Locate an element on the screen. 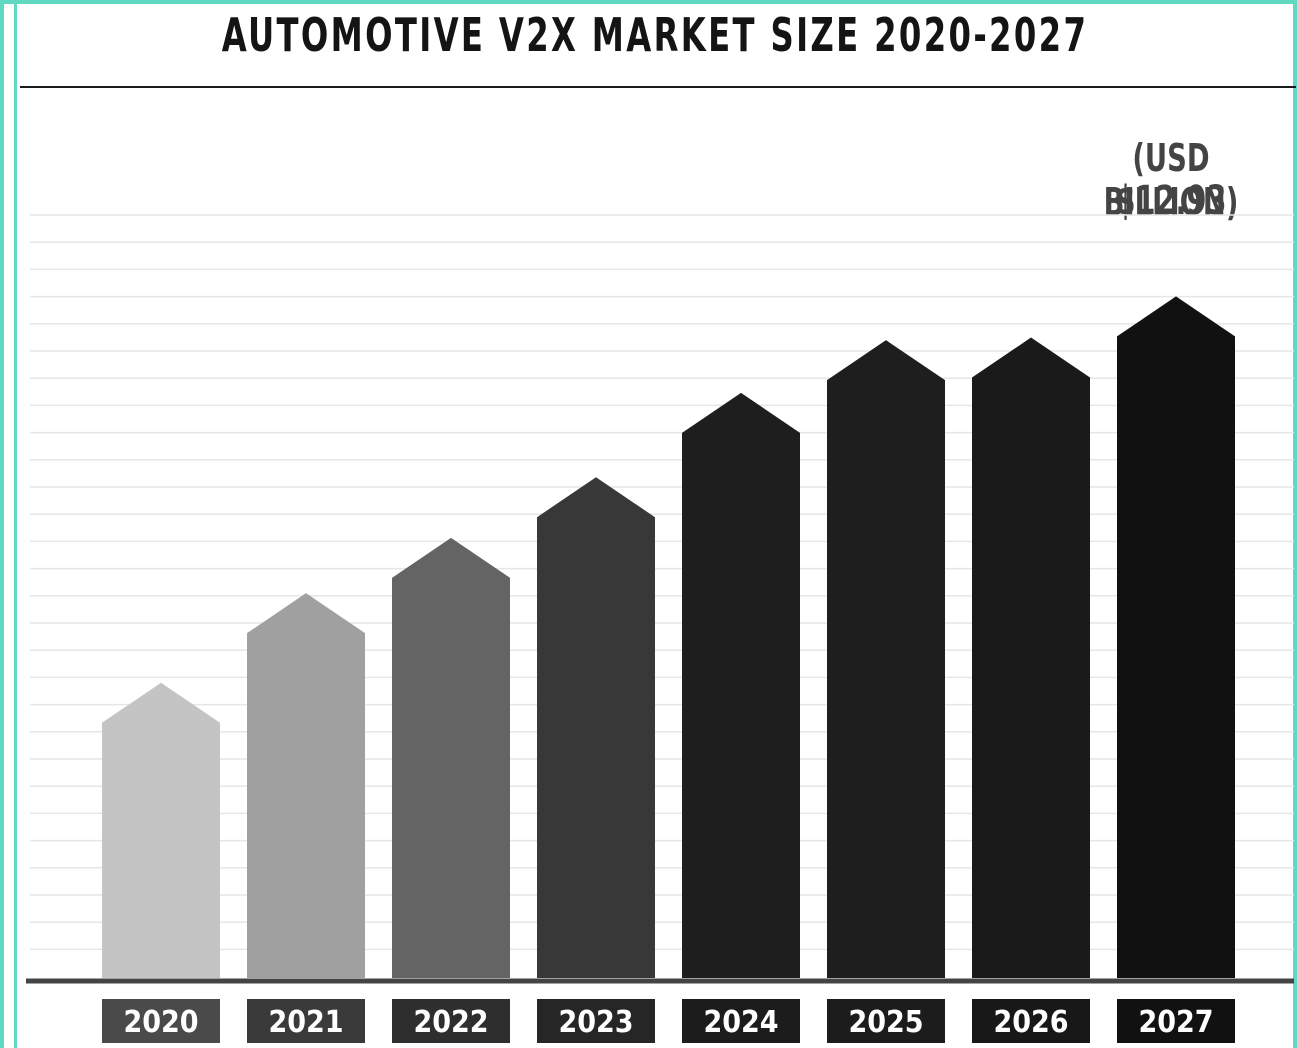 The image size is (1297, 1048). year-label-box-2027 is located at coordinates (1176, 1021).